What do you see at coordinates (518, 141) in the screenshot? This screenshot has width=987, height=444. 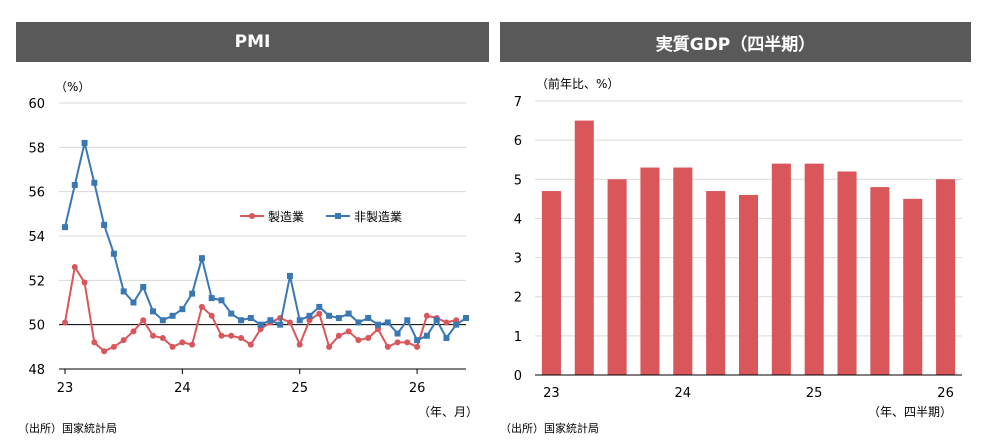 I see `gdp-y-tick-label: 6` at bounding box center [518, 141].